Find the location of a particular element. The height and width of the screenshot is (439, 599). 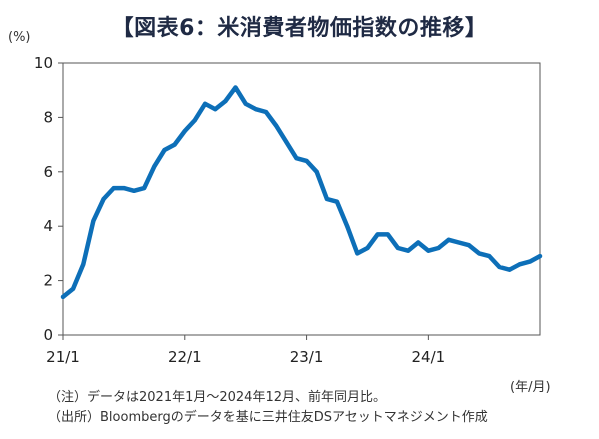

y-tick-label: 8 is located at coordinates (48, 117).